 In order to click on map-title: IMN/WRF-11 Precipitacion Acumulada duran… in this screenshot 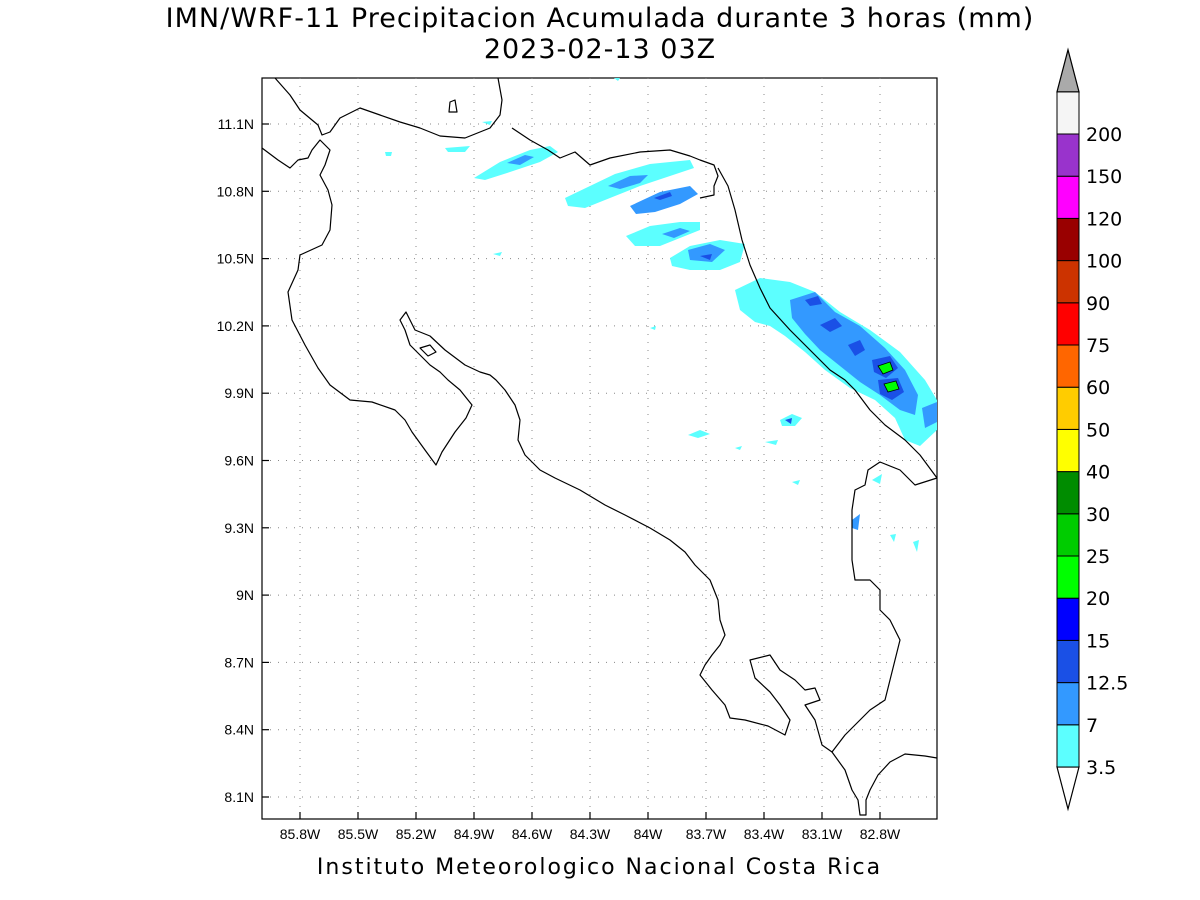, I will do `click(600, 18)`.